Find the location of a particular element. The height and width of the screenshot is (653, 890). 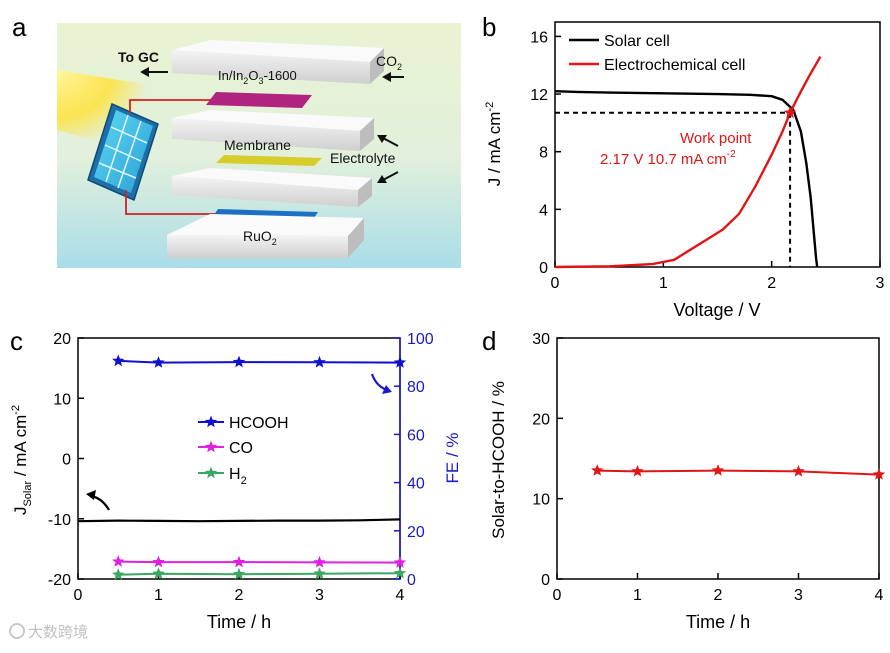

membrane-sheet is located at coordinates (269, 160).